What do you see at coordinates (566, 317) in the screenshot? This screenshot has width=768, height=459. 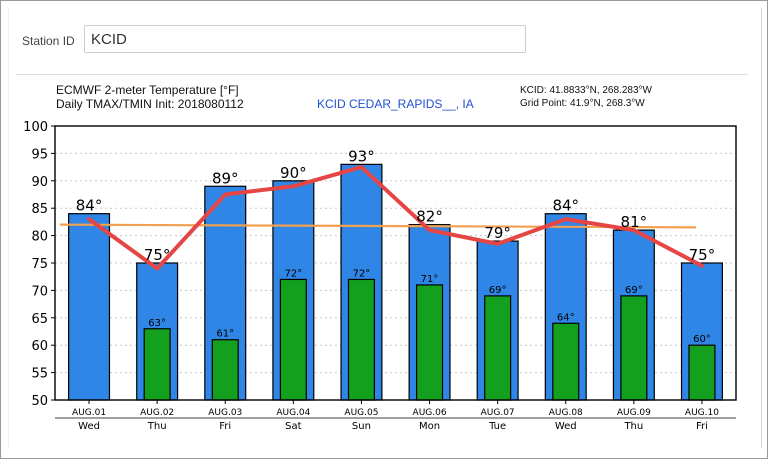 I see `tmin-value-label: 64°` at bounding box center [566, 317].